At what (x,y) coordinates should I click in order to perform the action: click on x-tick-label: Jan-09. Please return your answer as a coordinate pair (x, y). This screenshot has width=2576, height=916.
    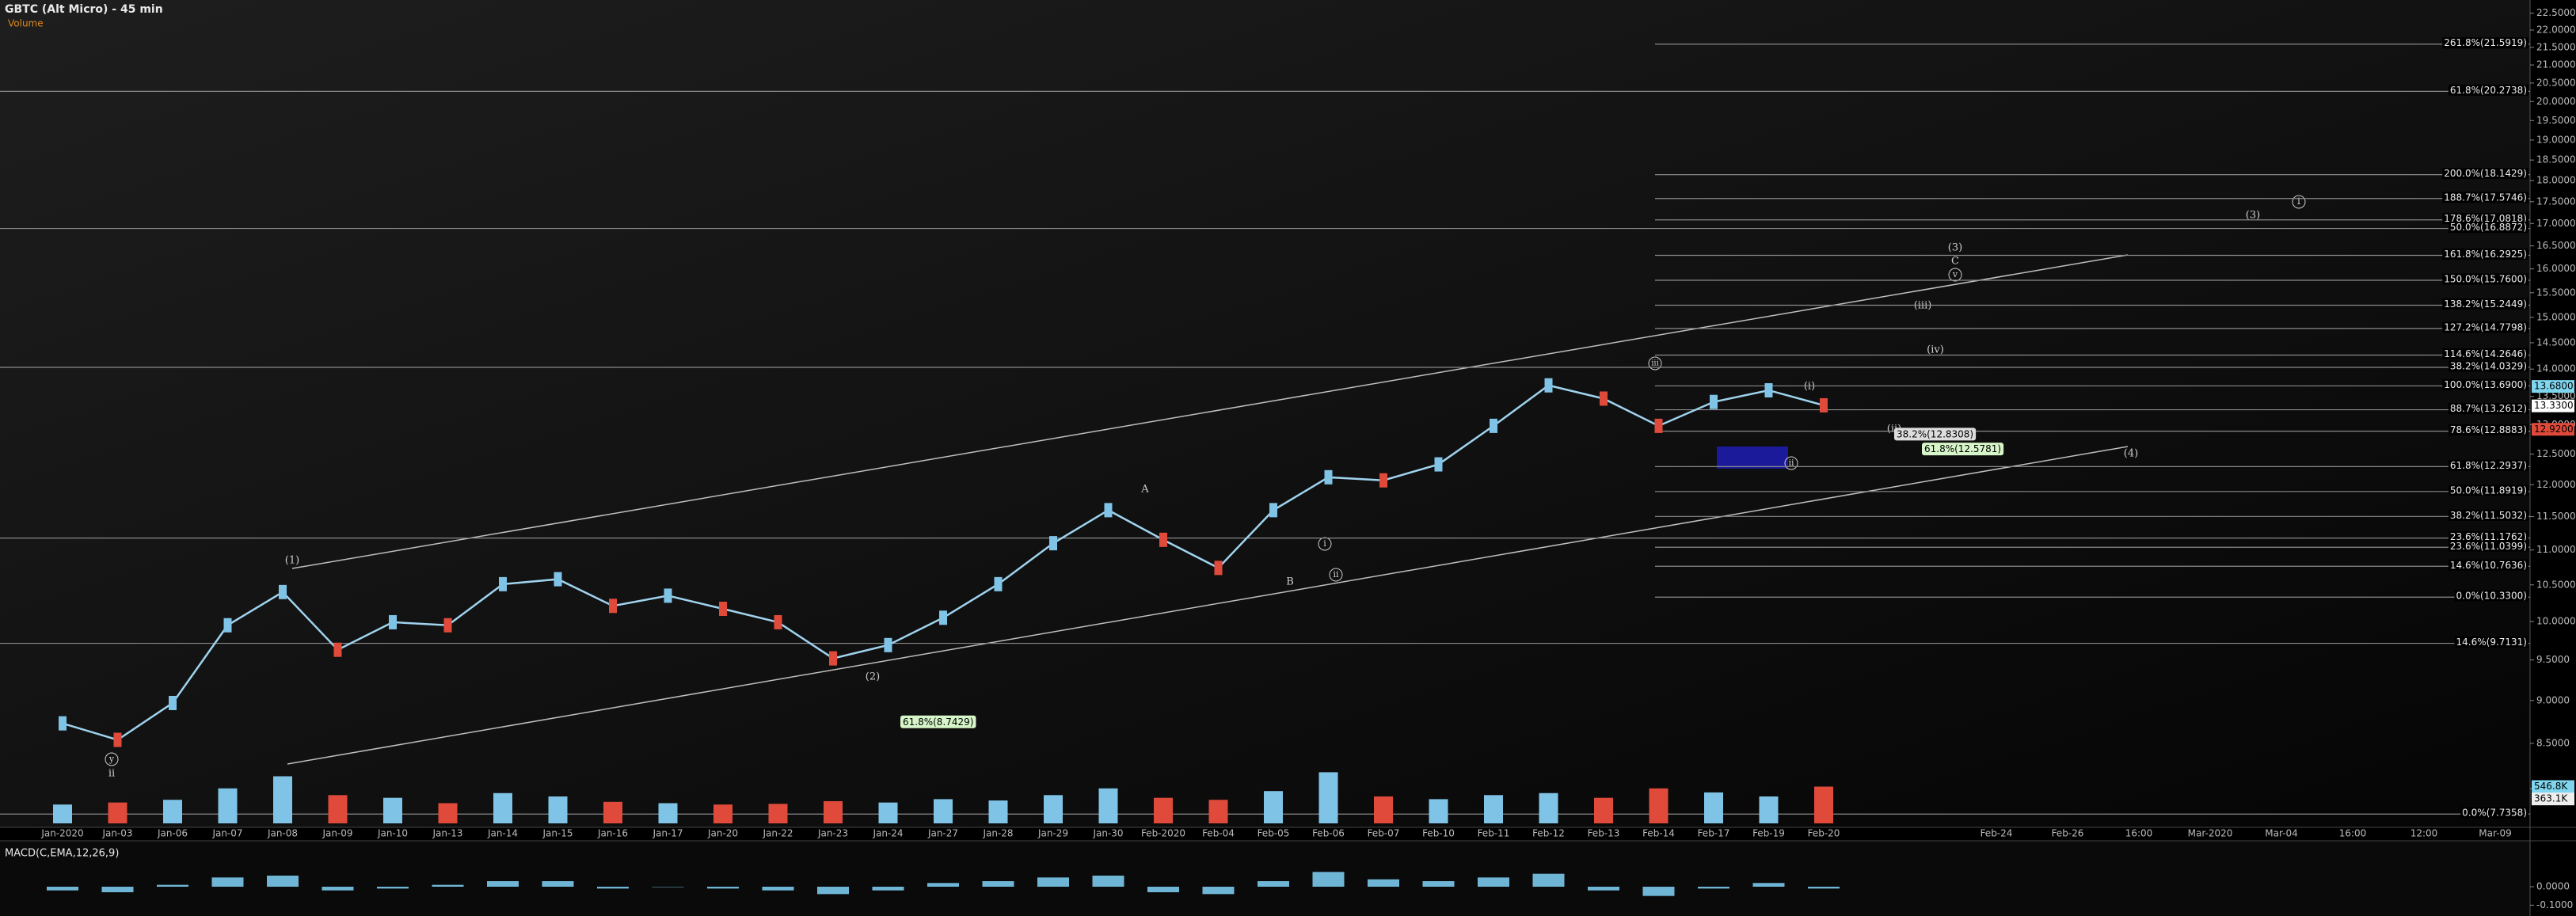
    Looking at the image, I should click on (337, 833).